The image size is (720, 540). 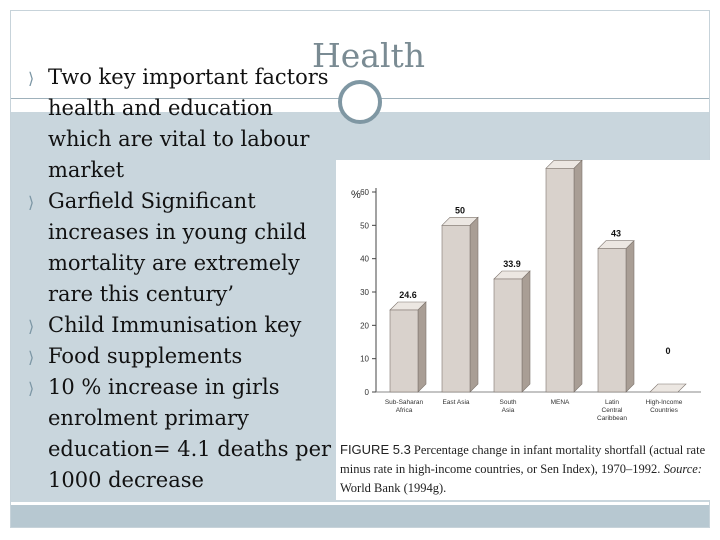 What do you see at coordinates (664, 402) in the screenshot?
I see `x-tick-label: High-Income` at bounding box center [664, 402].